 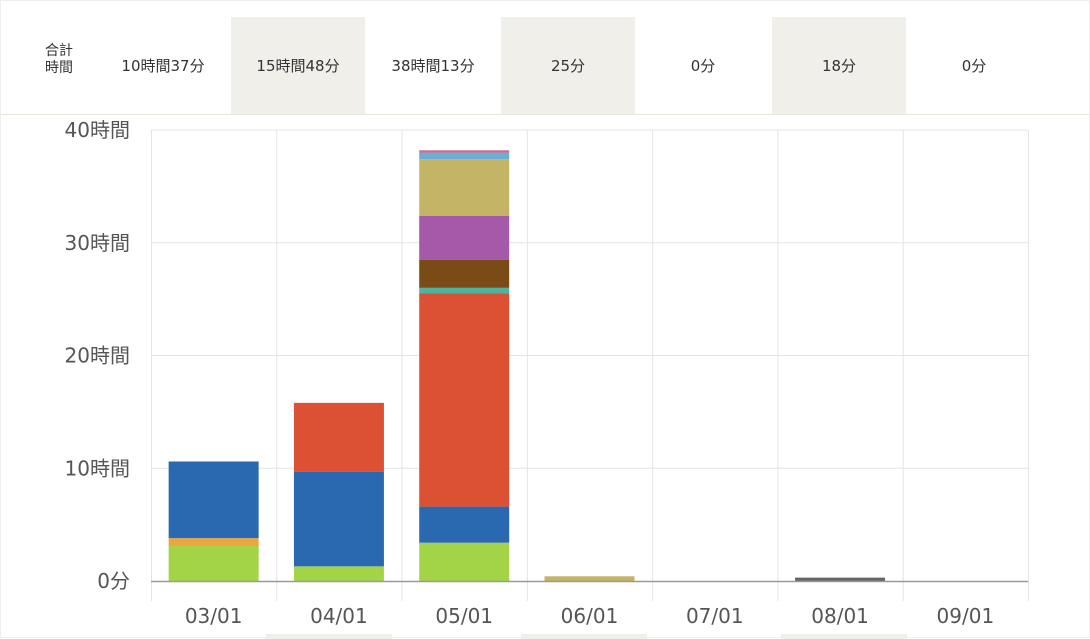 I want to click on bar-segment-04-01-s2, so click(x=338, y=519).